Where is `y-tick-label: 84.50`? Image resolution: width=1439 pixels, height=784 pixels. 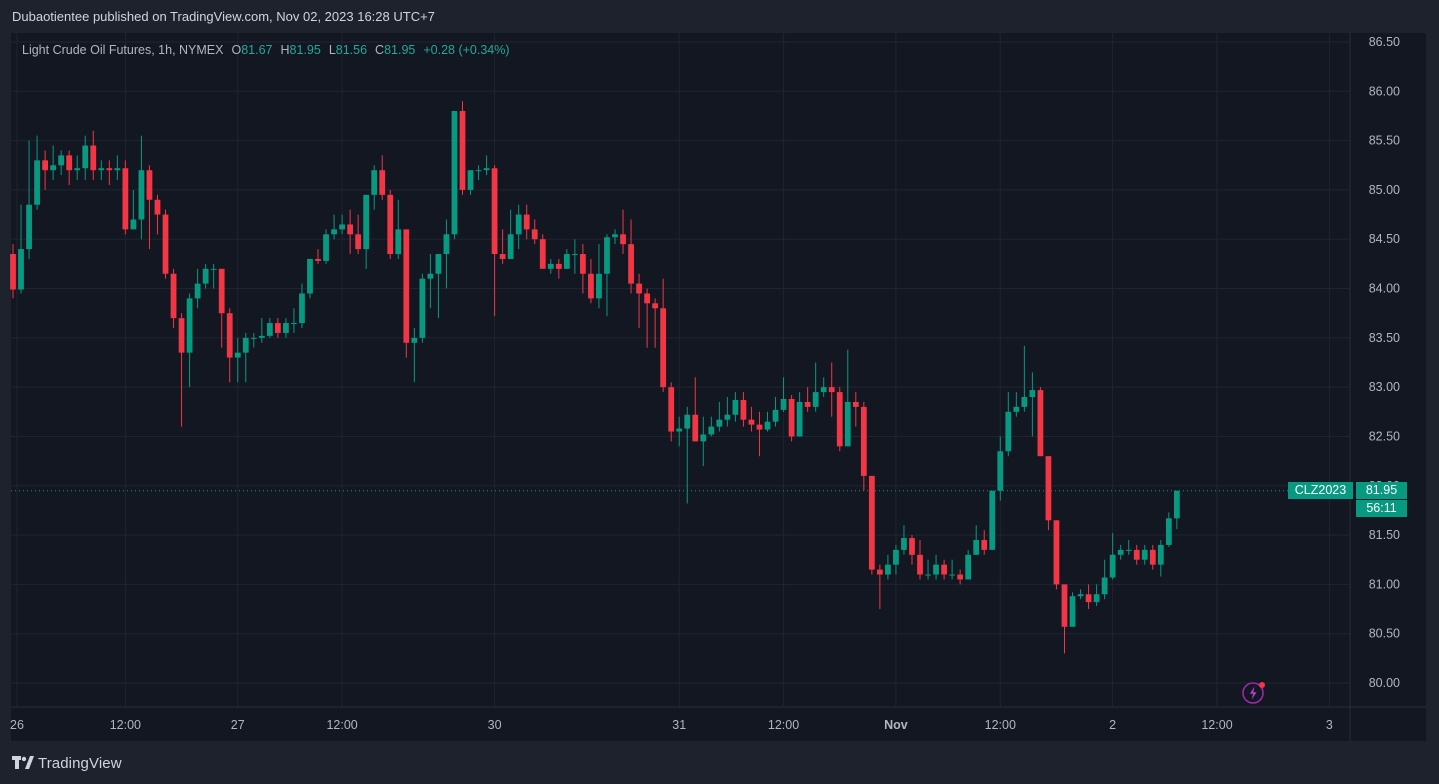
y-tick-label: 84.50 is located at coordinates (1384, 239).